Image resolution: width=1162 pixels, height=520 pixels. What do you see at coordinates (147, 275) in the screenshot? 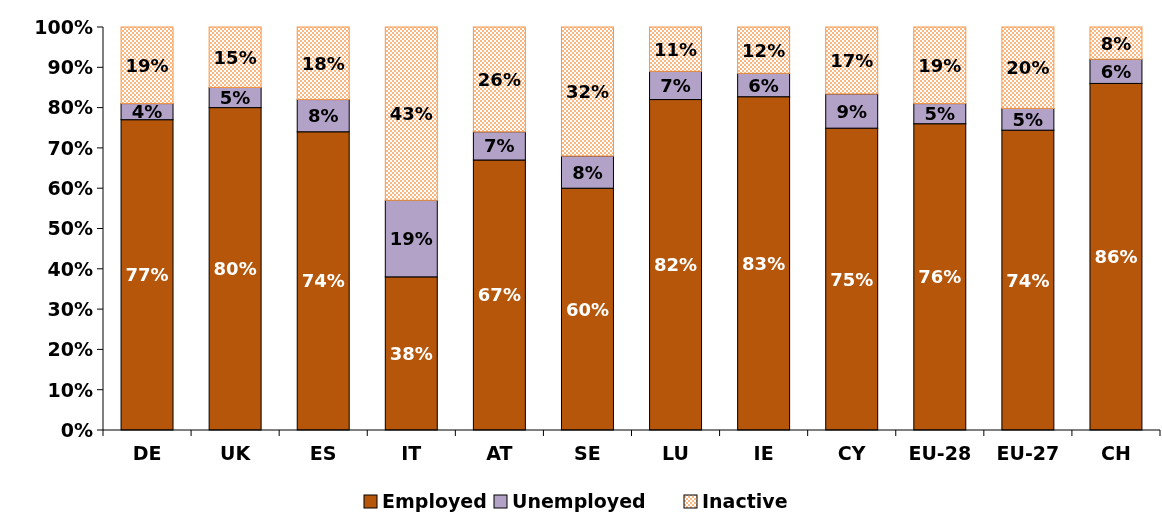
I see `data-label: 77%` at bounding box center [147, 275].